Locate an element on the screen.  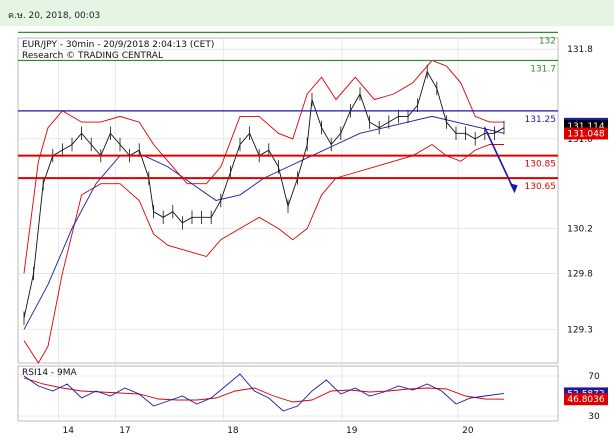
rsi-ma-line is located at coordinates (264, 390).